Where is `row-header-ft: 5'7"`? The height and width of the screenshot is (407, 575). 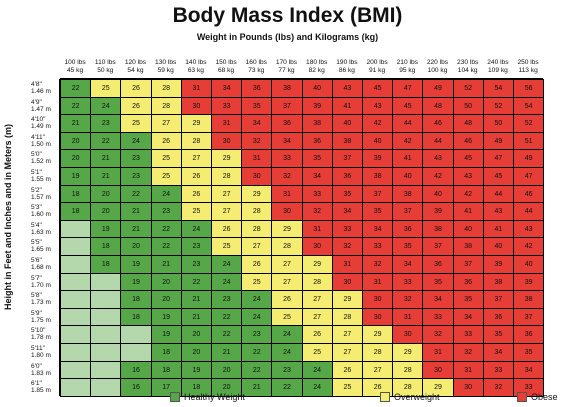 row-header-ft: 5'7" is located at coordinates (36, 278).